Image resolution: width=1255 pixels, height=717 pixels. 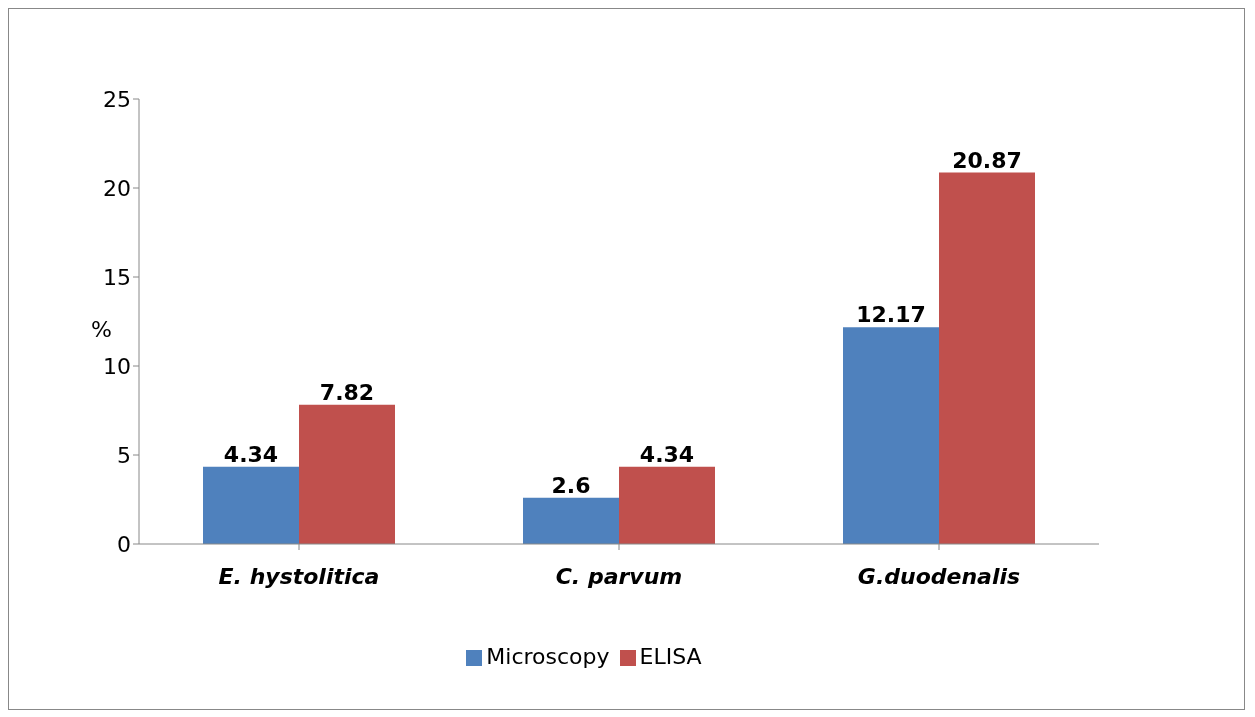 I want to click on data-label: 2.6, so click(x=571, y=485).